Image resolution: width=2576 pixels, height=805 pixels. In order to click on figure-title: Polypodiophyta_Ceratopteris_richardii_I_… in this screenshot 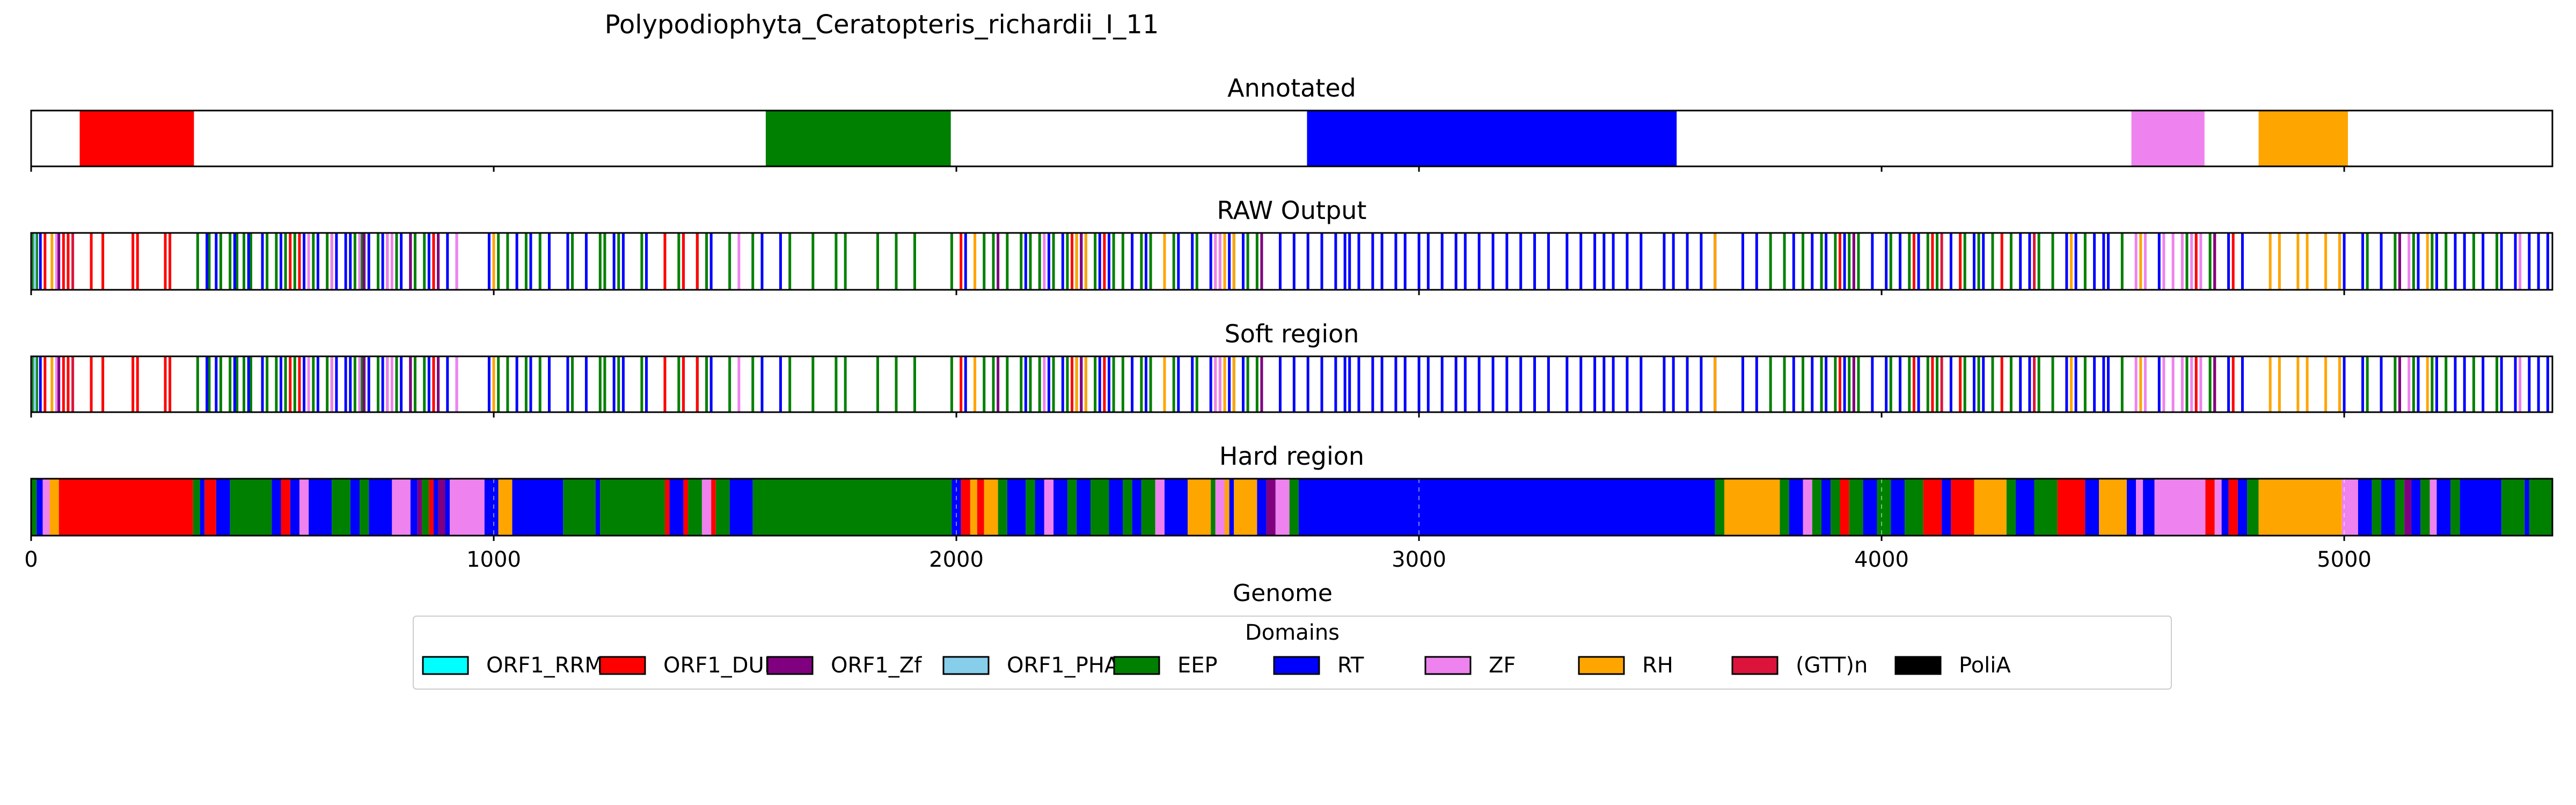, I will do `click(882, 25)`.